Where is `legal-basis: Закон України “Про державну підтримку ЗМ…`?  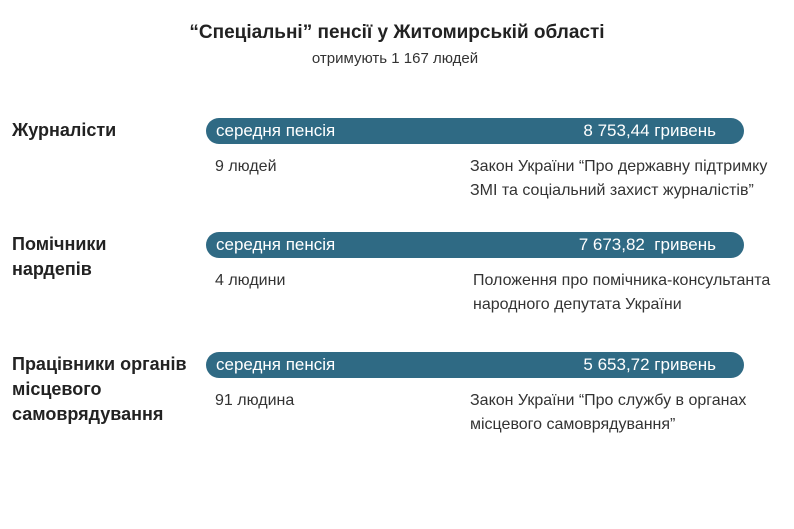 legal-basis: Закон України “Про державну підтримку ЗМ… is located at coordinates (619, 178).